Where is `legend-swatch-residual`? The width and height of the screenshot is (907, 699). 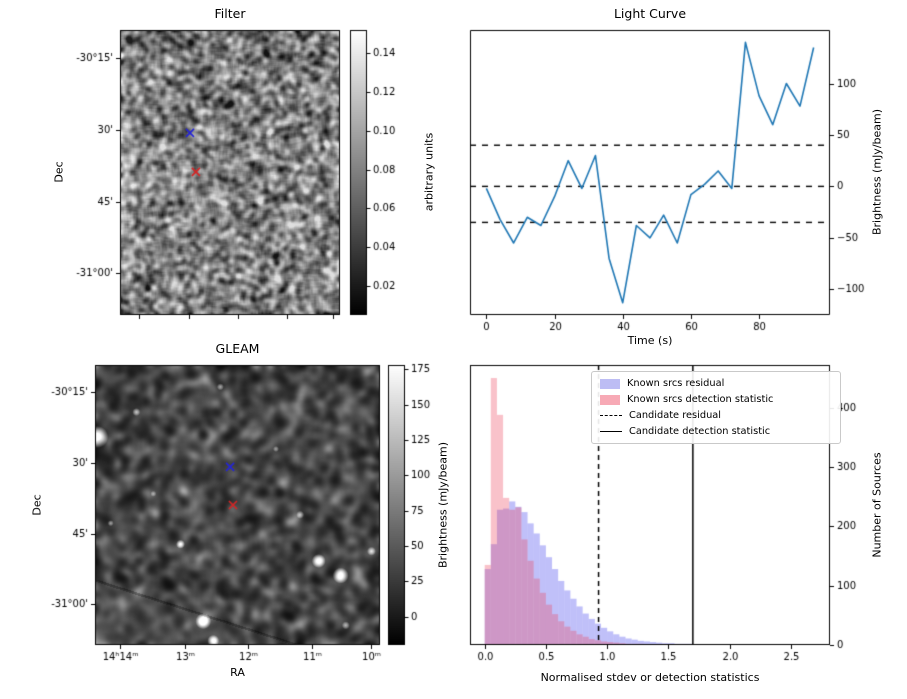 legend-swatch-residual is located at coordinates (610, 383).